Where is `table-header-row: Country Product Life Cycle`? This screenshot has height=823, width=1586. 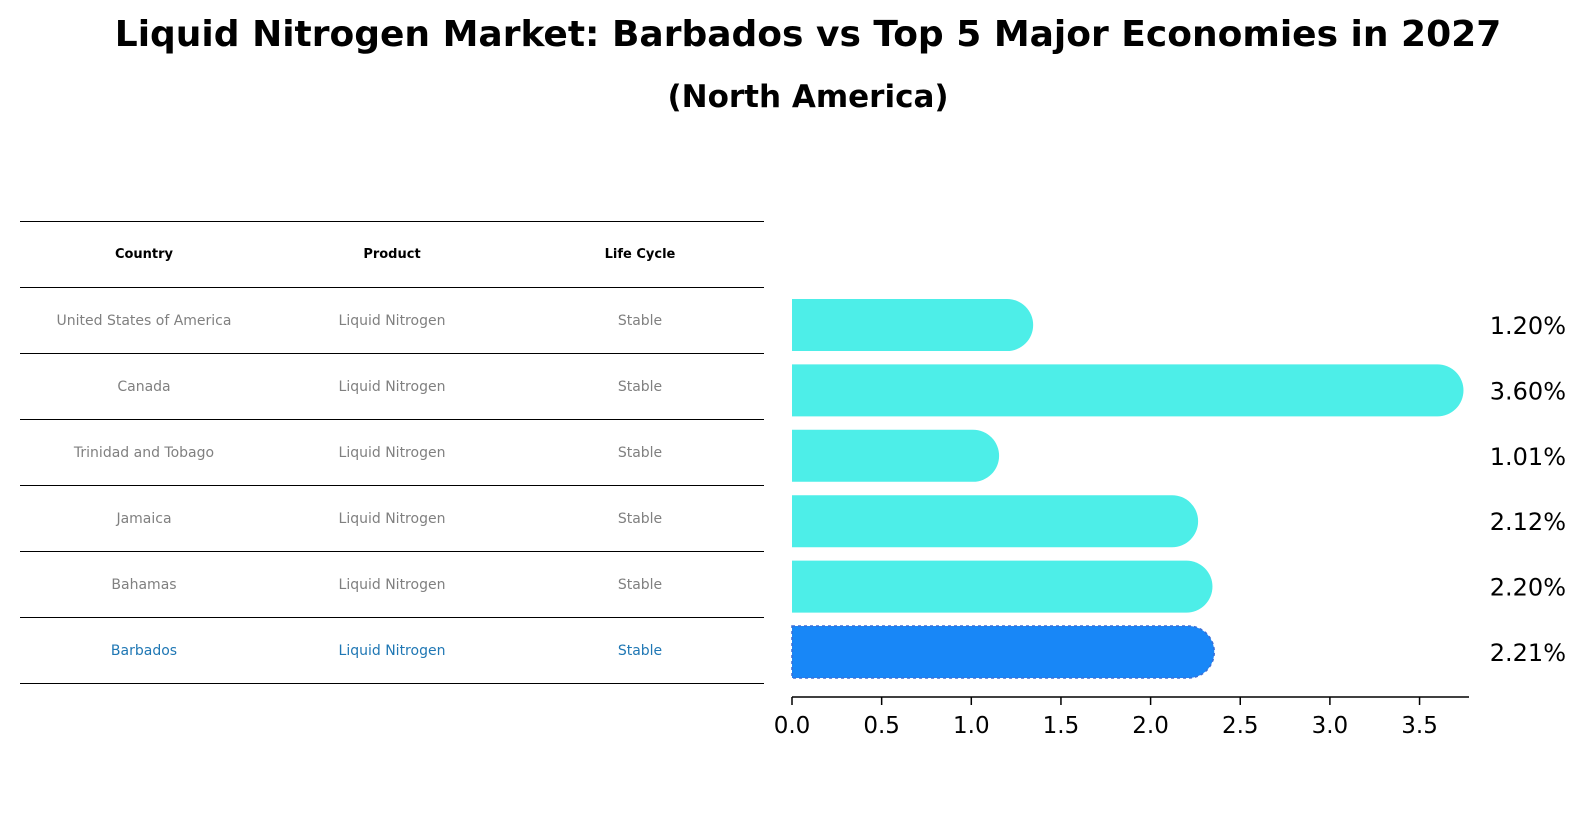 table-header-row: Country Product Life Cycle is located at coordinates (392, 254).